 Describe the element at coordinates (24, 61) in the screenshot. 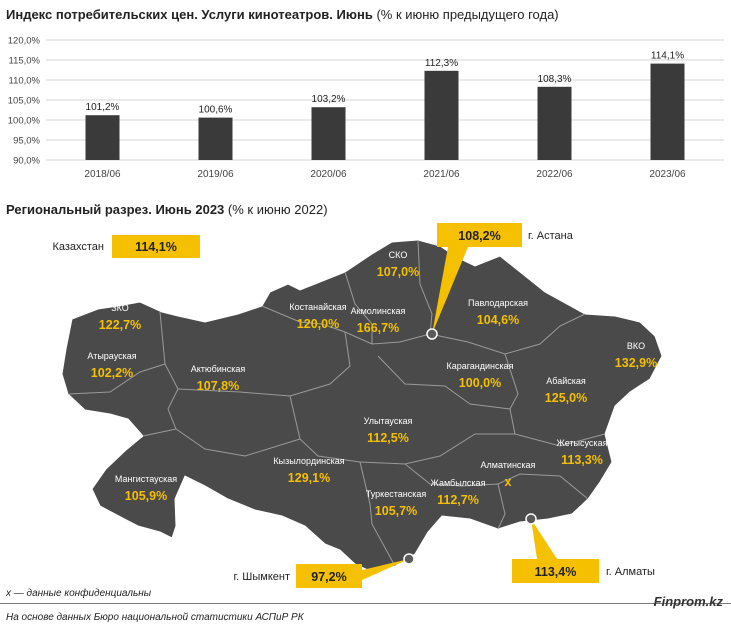

I see `y-tick-label: 115,0%` at that location.